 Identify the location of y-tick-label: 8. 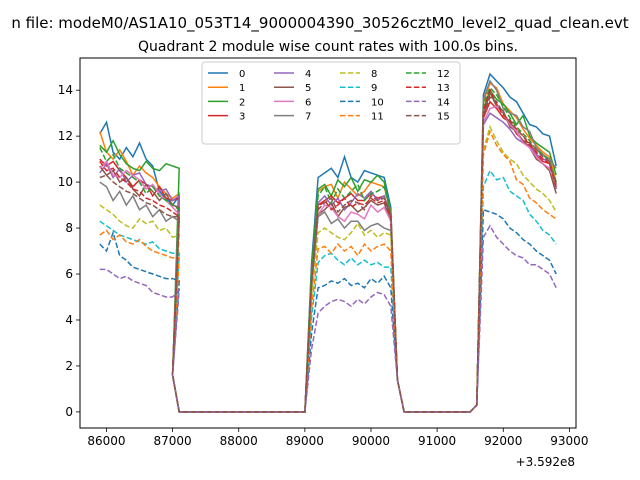
(69, 228).